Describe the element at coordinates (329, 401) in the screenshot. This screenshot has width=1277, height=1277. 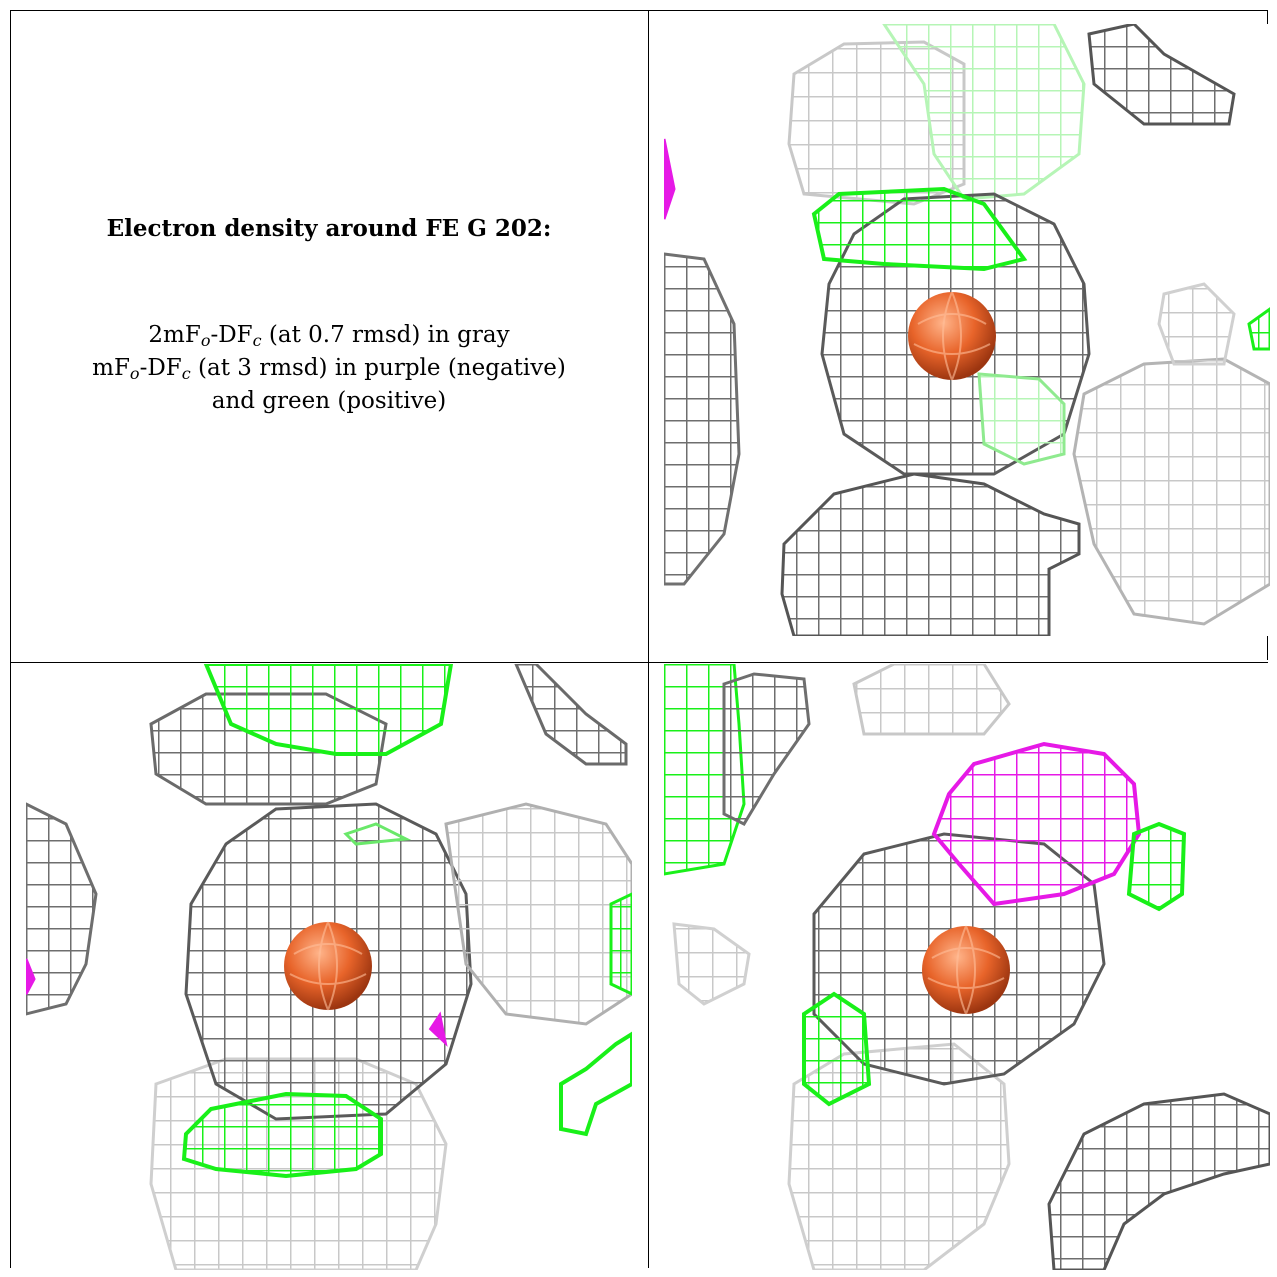
I see `legend-line-3: and green (positive)` at that location.